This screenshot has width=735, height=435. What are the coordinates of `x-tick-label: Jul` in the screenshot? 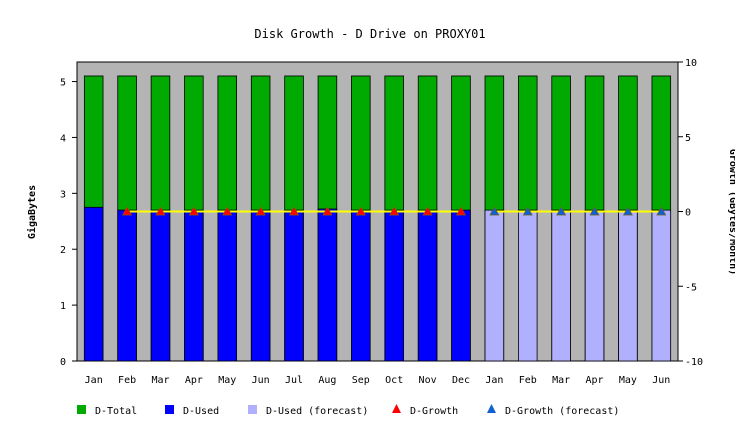 It's located at (294, 380).